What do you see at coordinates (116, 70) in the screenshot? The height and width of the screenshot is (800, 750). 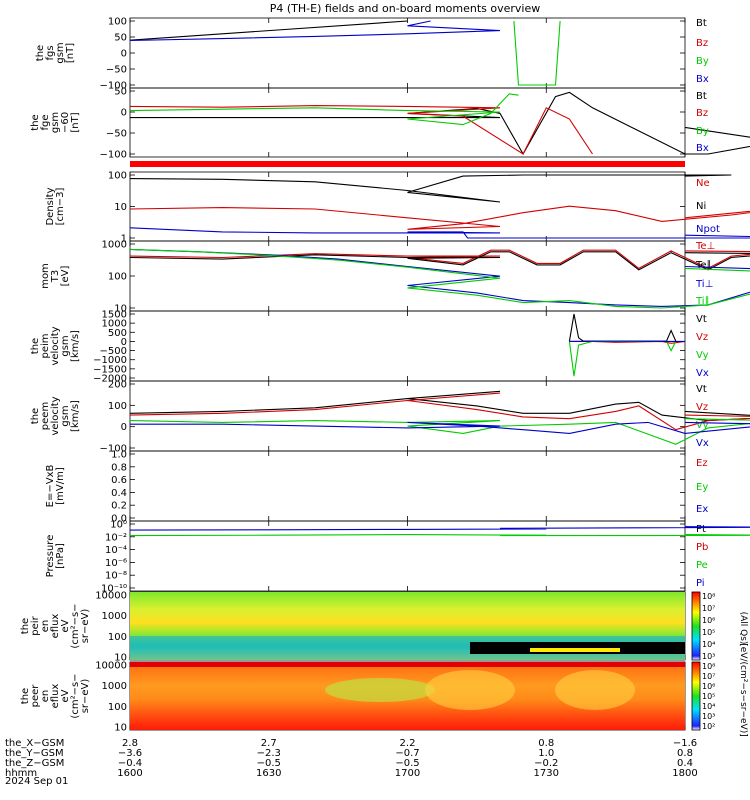 I see `y-tick-label: −50` at bounding box center [116, 70].